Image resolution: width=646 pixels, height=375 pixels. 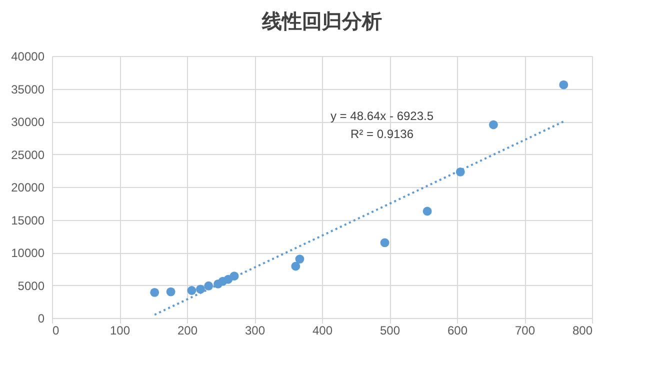 What do you see at coordinates (582, 331) in the screenshot?
I see `x-tick-label: 800` at bounding box center [582, 331].